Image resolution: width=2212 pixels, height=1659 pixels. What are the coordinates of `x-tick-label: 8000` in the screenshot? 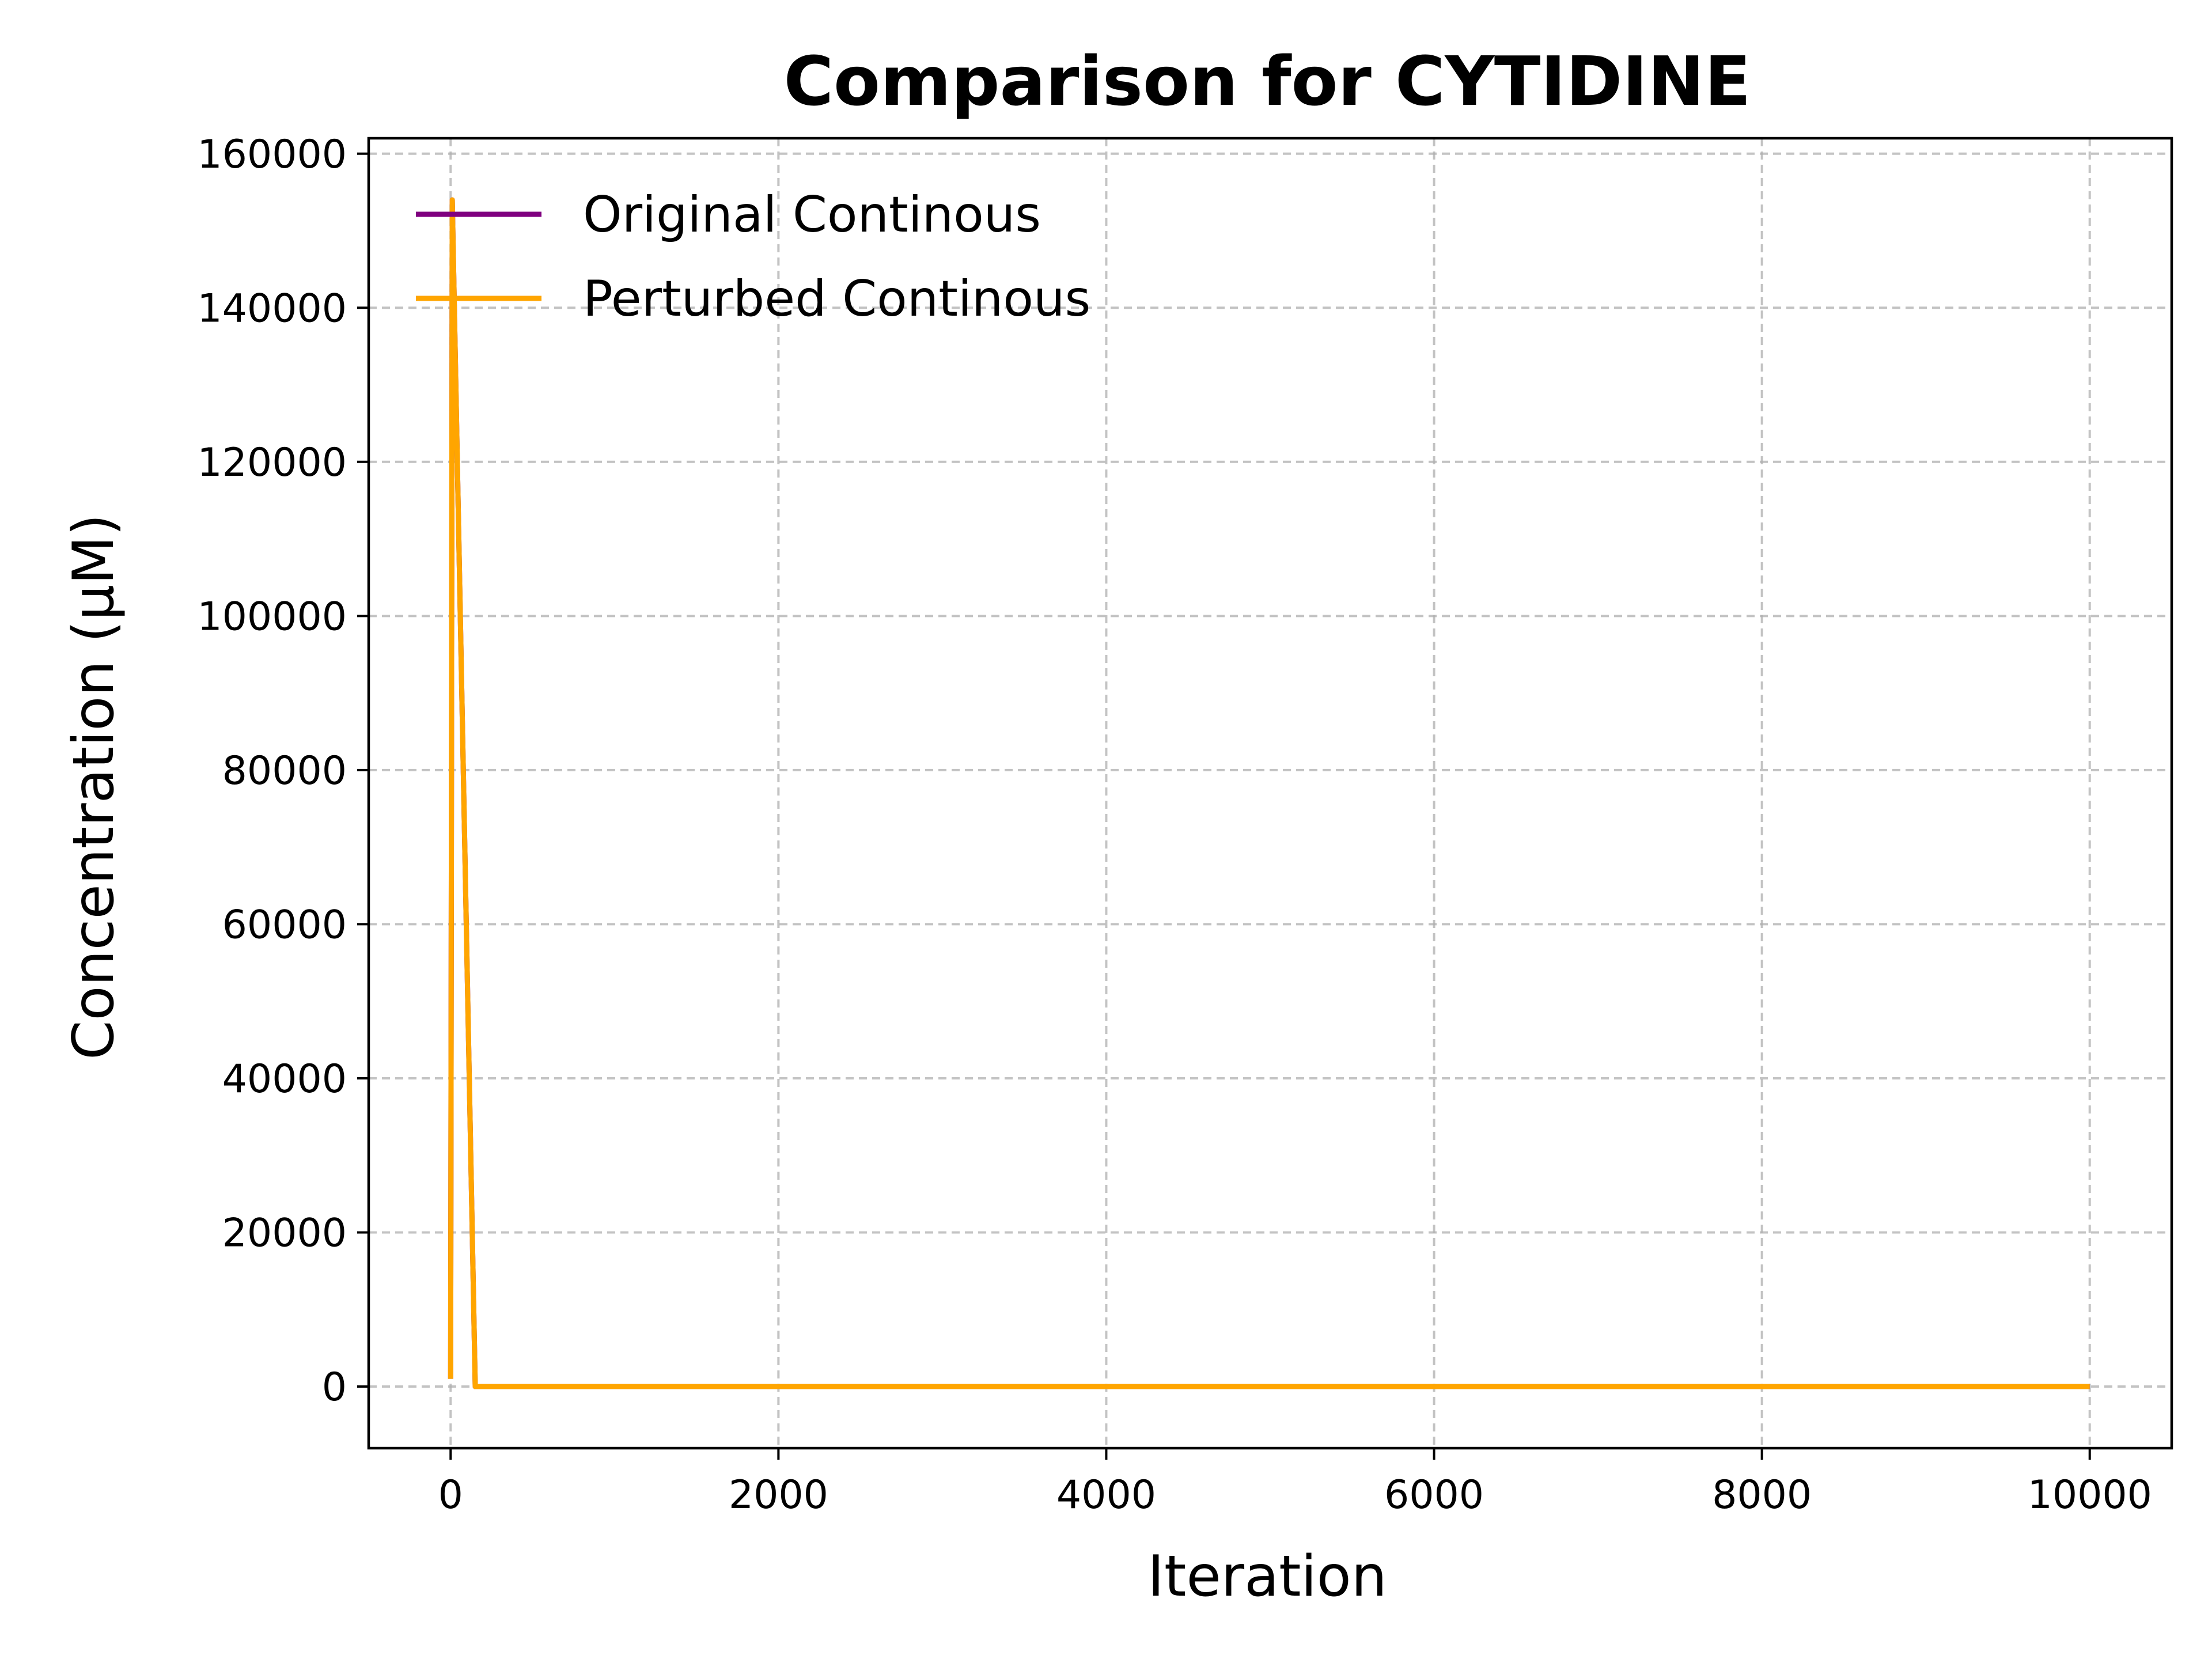 It's located at (1762, 1495).